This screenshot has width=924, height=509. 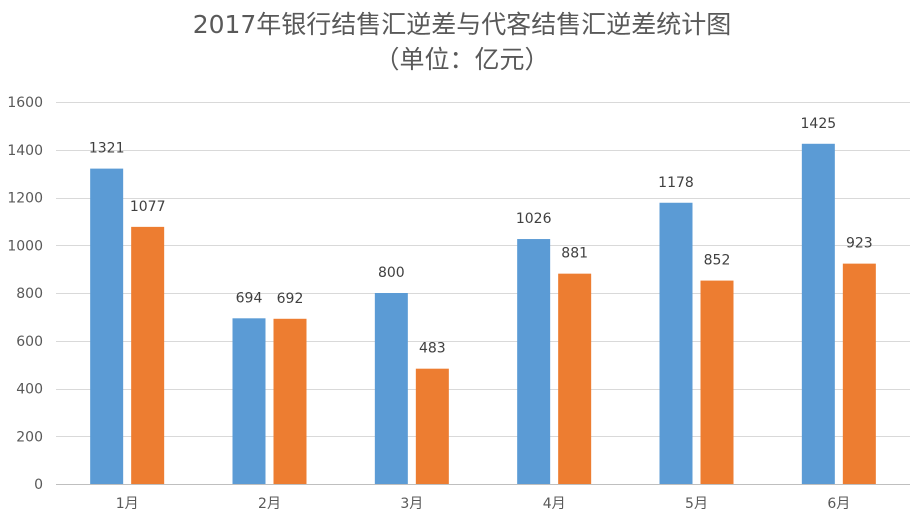 What do you see at coordinates (717, 261) in the screenshot?
I see `data-label: 852` at bounding box center [717, 261].